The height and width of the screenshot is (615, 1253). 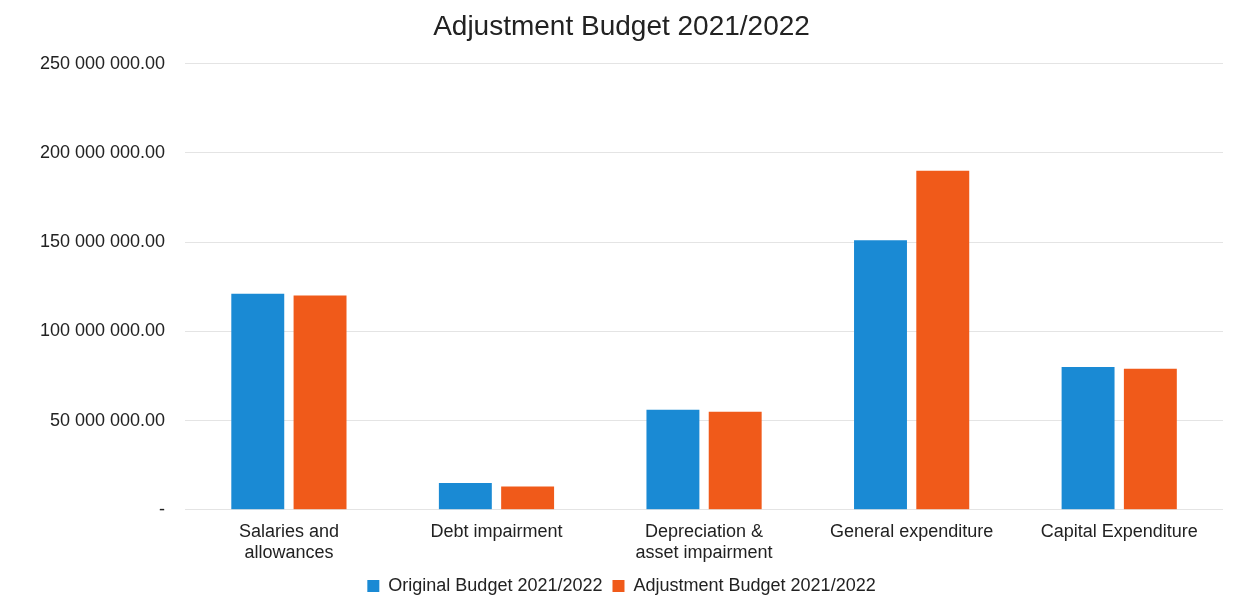 I want to click on y-tick-label: -, so click(x=162, y=508).